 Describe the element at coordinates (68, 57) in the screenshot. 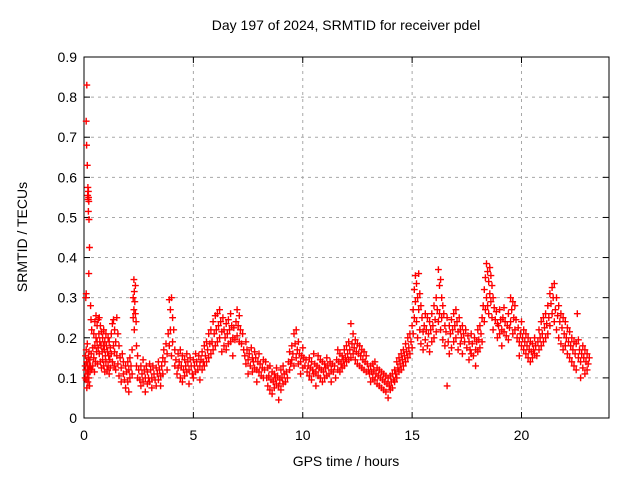

I see `y-tick-label: 0.9` at that location.